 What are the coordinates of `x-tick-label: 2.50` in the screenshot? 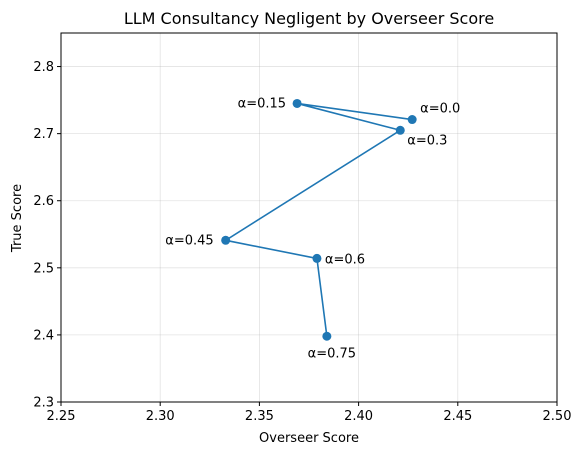 It's located at (557, 416).